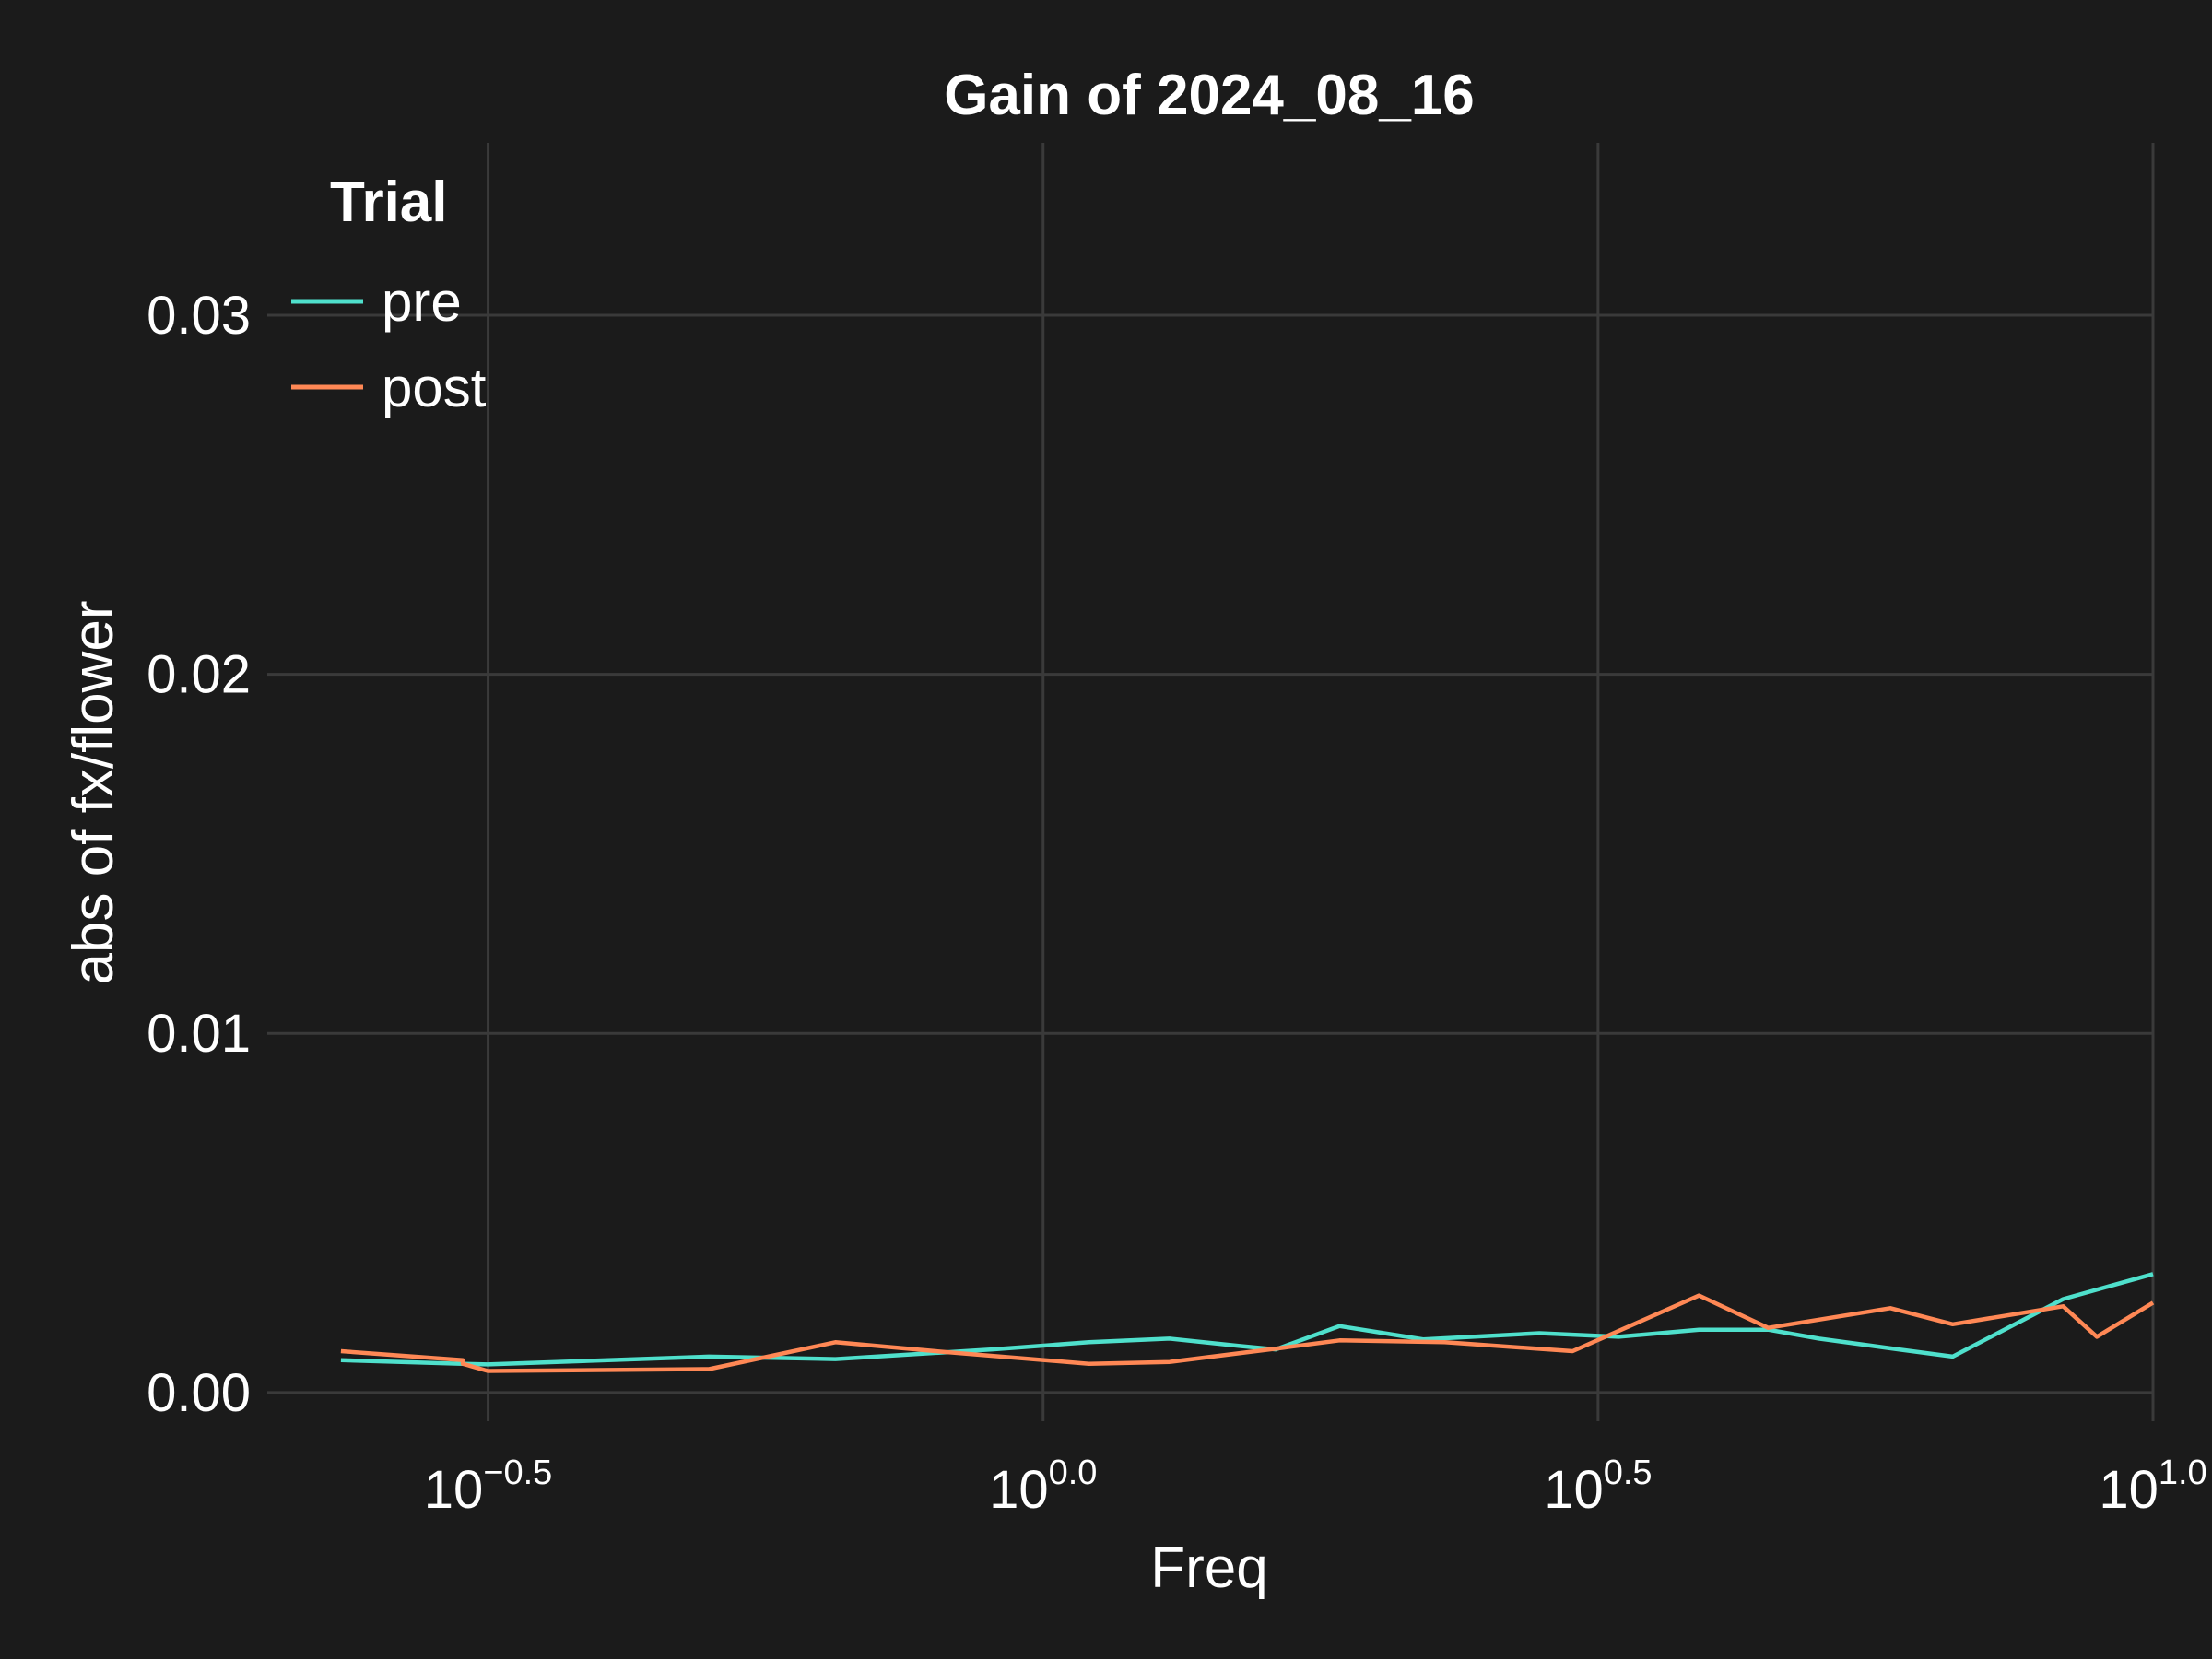 Image resolution: width=2212 pixels, height=1659 pixels. What do you see at coordinates (93, 793) in the screenshot?
I see `y-axis-label: abs of fx/flower` at bounding box center [93, 793].